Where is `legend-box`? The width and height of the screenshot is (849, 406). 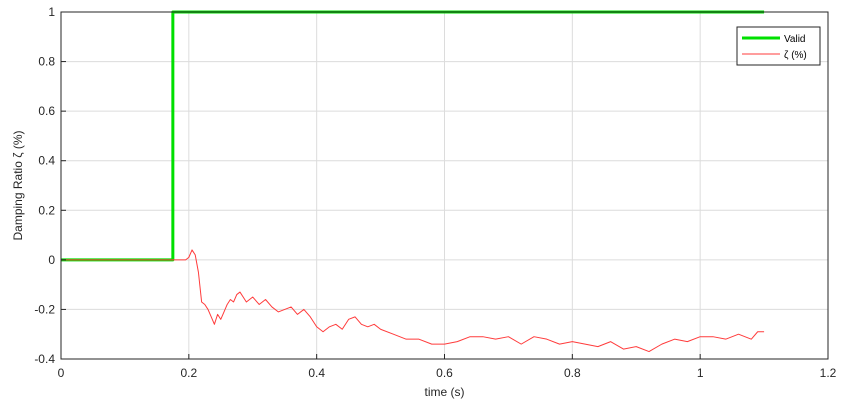
legend-box is located at coordinates (778, 46).